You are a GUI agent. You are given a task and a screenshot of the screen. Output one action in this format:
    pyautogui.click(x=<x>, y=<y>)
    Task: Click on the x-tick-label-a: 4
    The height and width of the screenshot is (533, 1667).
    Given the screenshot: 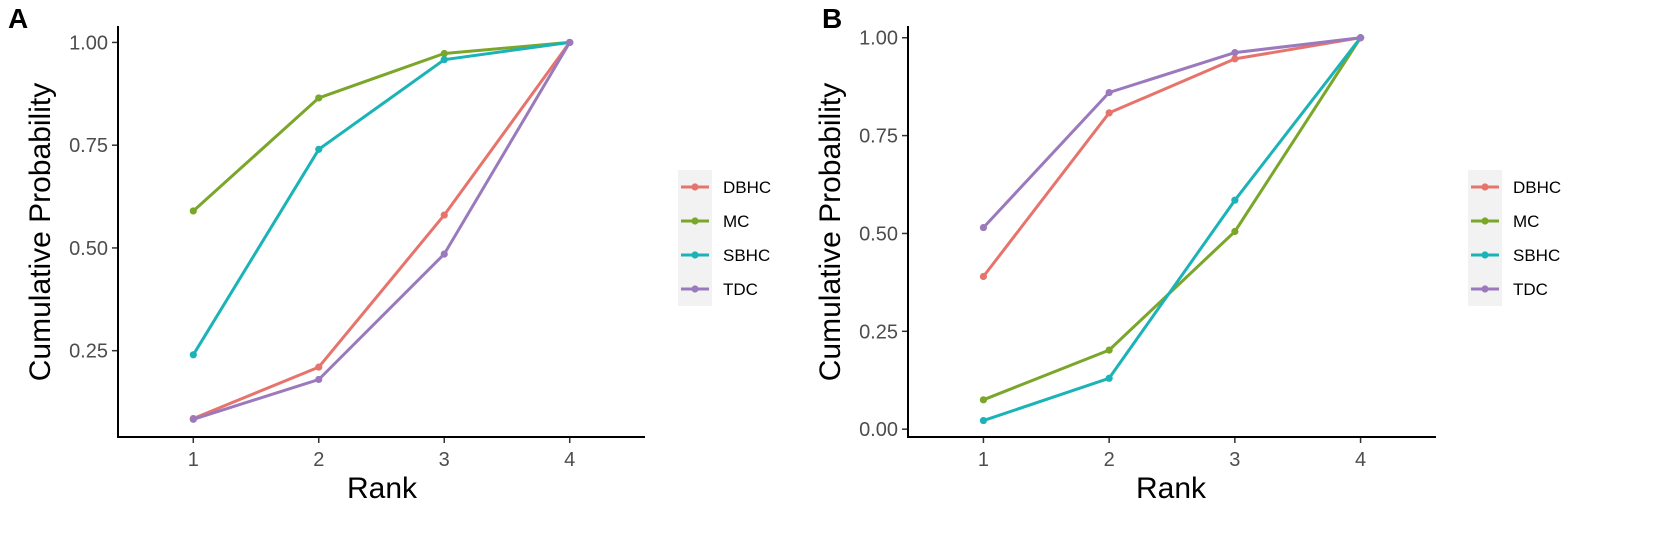 What is the action you would take?
    pyautogui.click(x=569, y=460)
    